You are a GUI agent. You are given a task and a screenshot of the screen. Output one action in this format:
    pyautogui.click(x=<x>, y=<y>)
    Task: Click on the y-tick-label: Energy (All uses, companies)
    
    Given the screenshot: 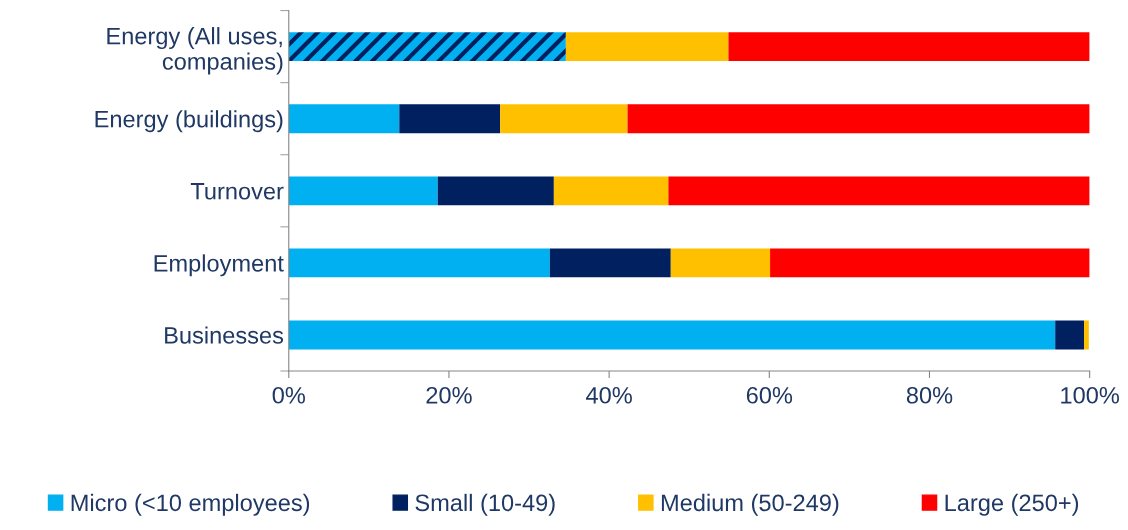 What is the action you would take?
    pyautogui.click(x=195, y=51)
    